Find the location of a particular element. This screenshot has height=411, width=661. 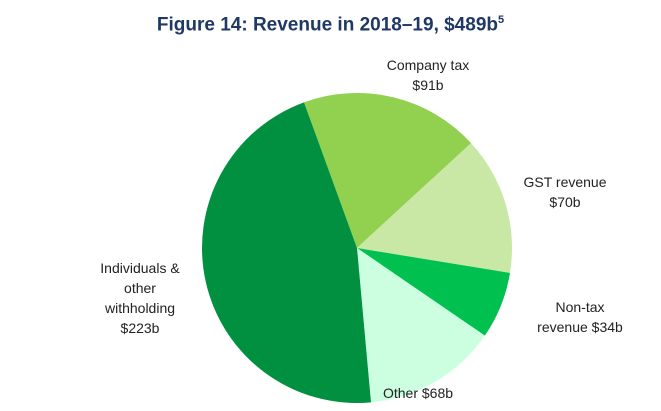

slice-label: Individuals & other withholding $223b is located at coordinates (140, 298).